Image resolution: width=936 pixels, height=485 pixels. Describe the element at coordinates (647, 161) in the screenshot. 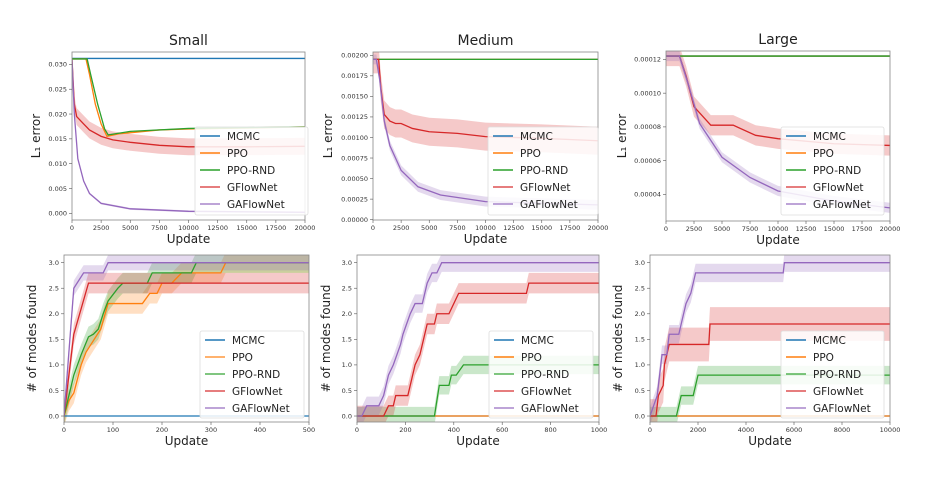

I see `y-tick-label: 0.00006` at that location.